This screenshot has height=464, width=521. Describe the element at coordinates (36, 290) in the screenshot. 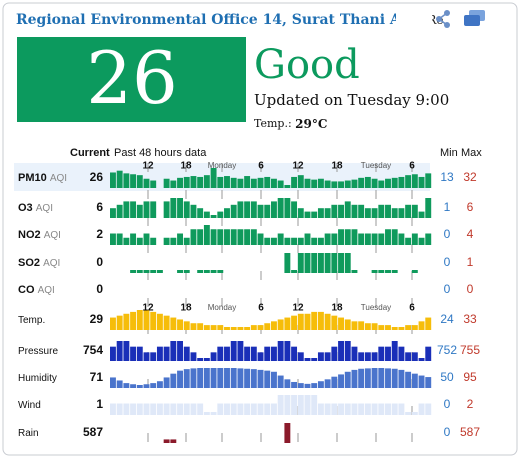

I see `row-label: CO AQI` at that location.